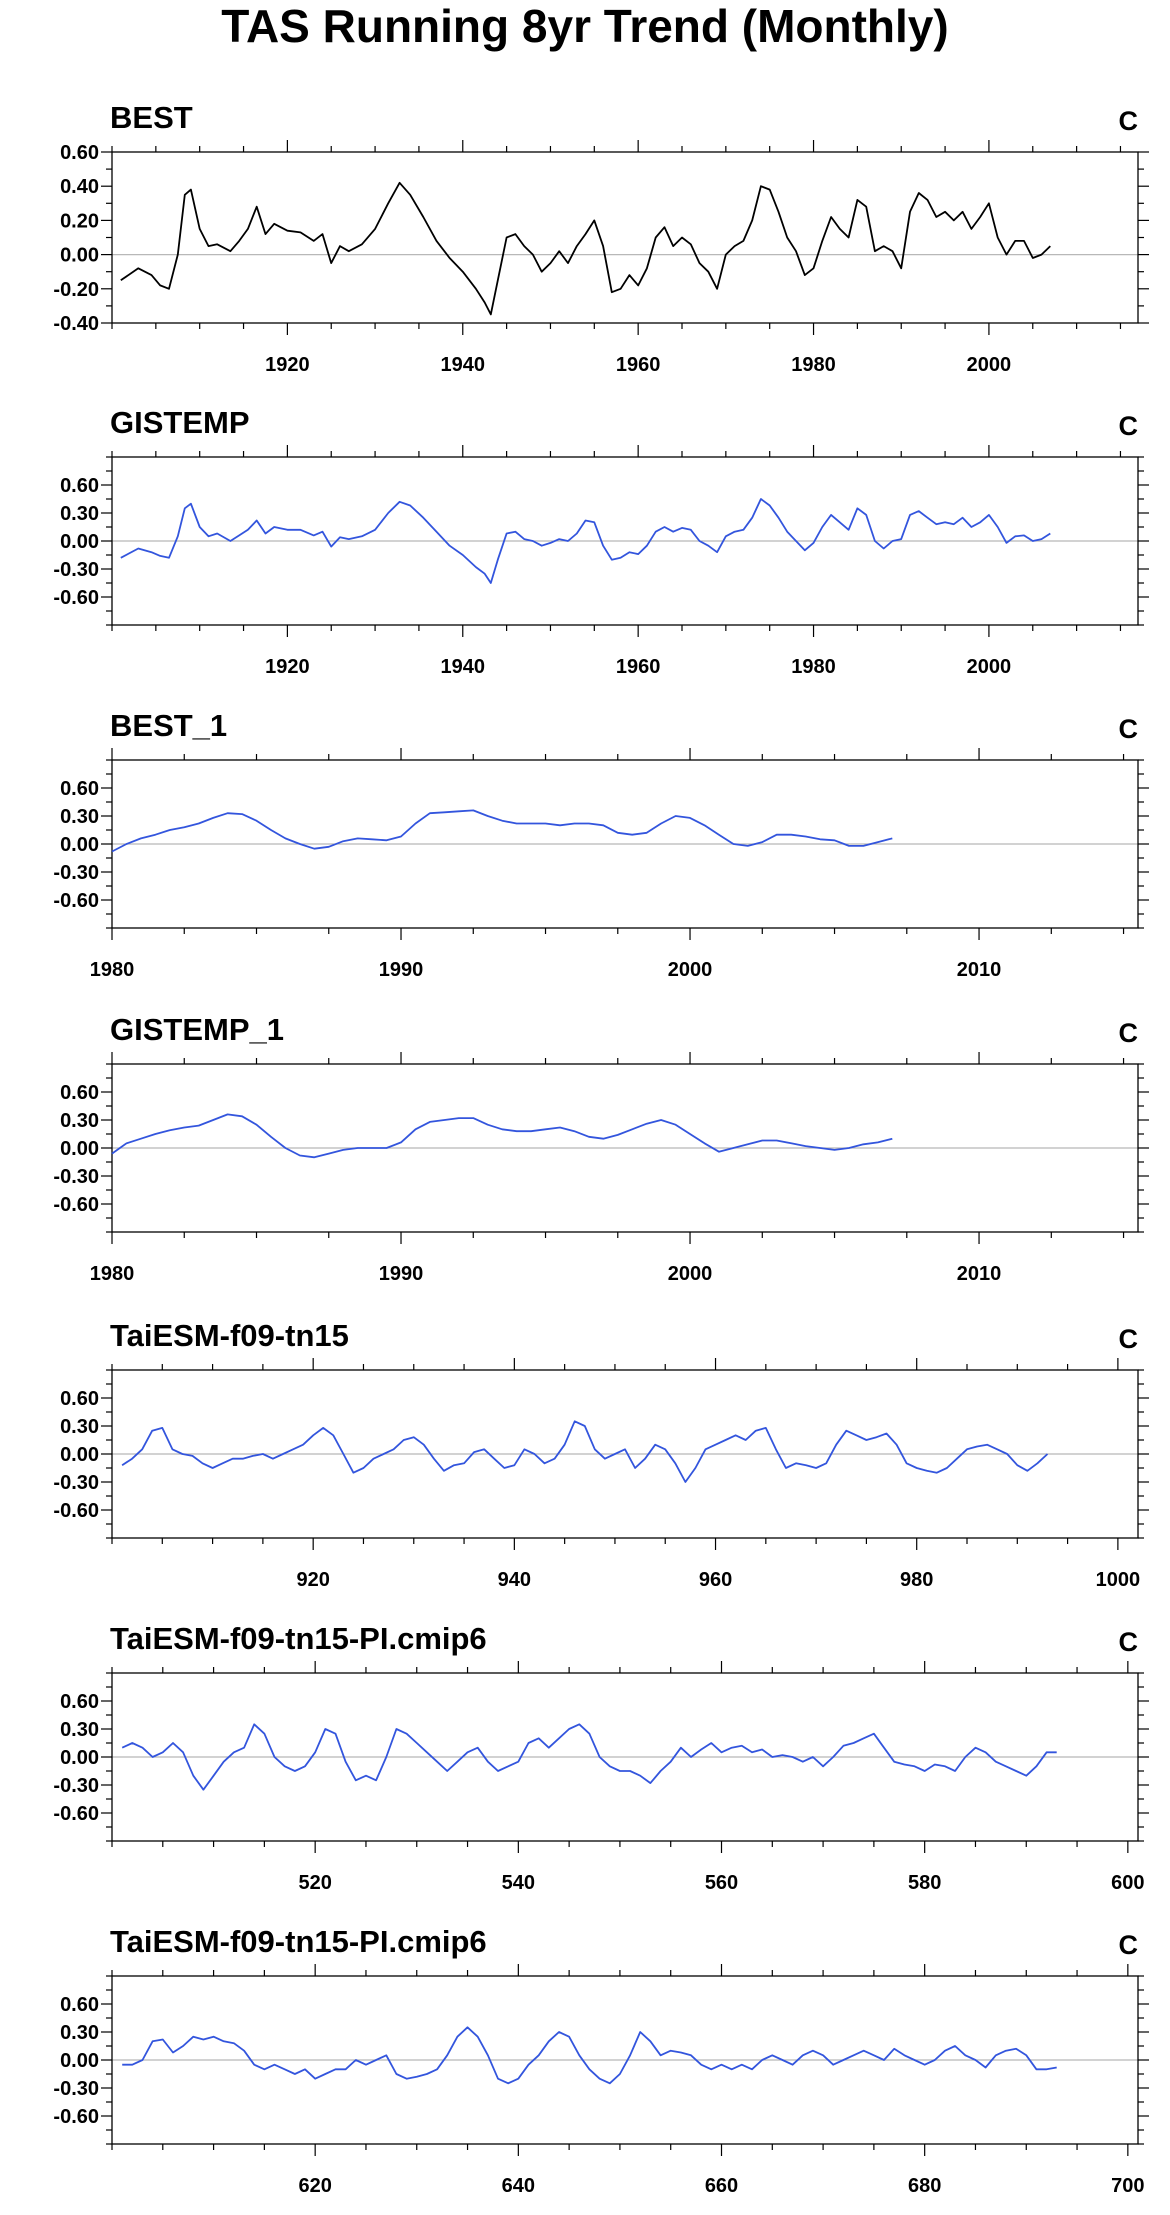  I want to click on x-tick-label: 960, so click(715, 1580).